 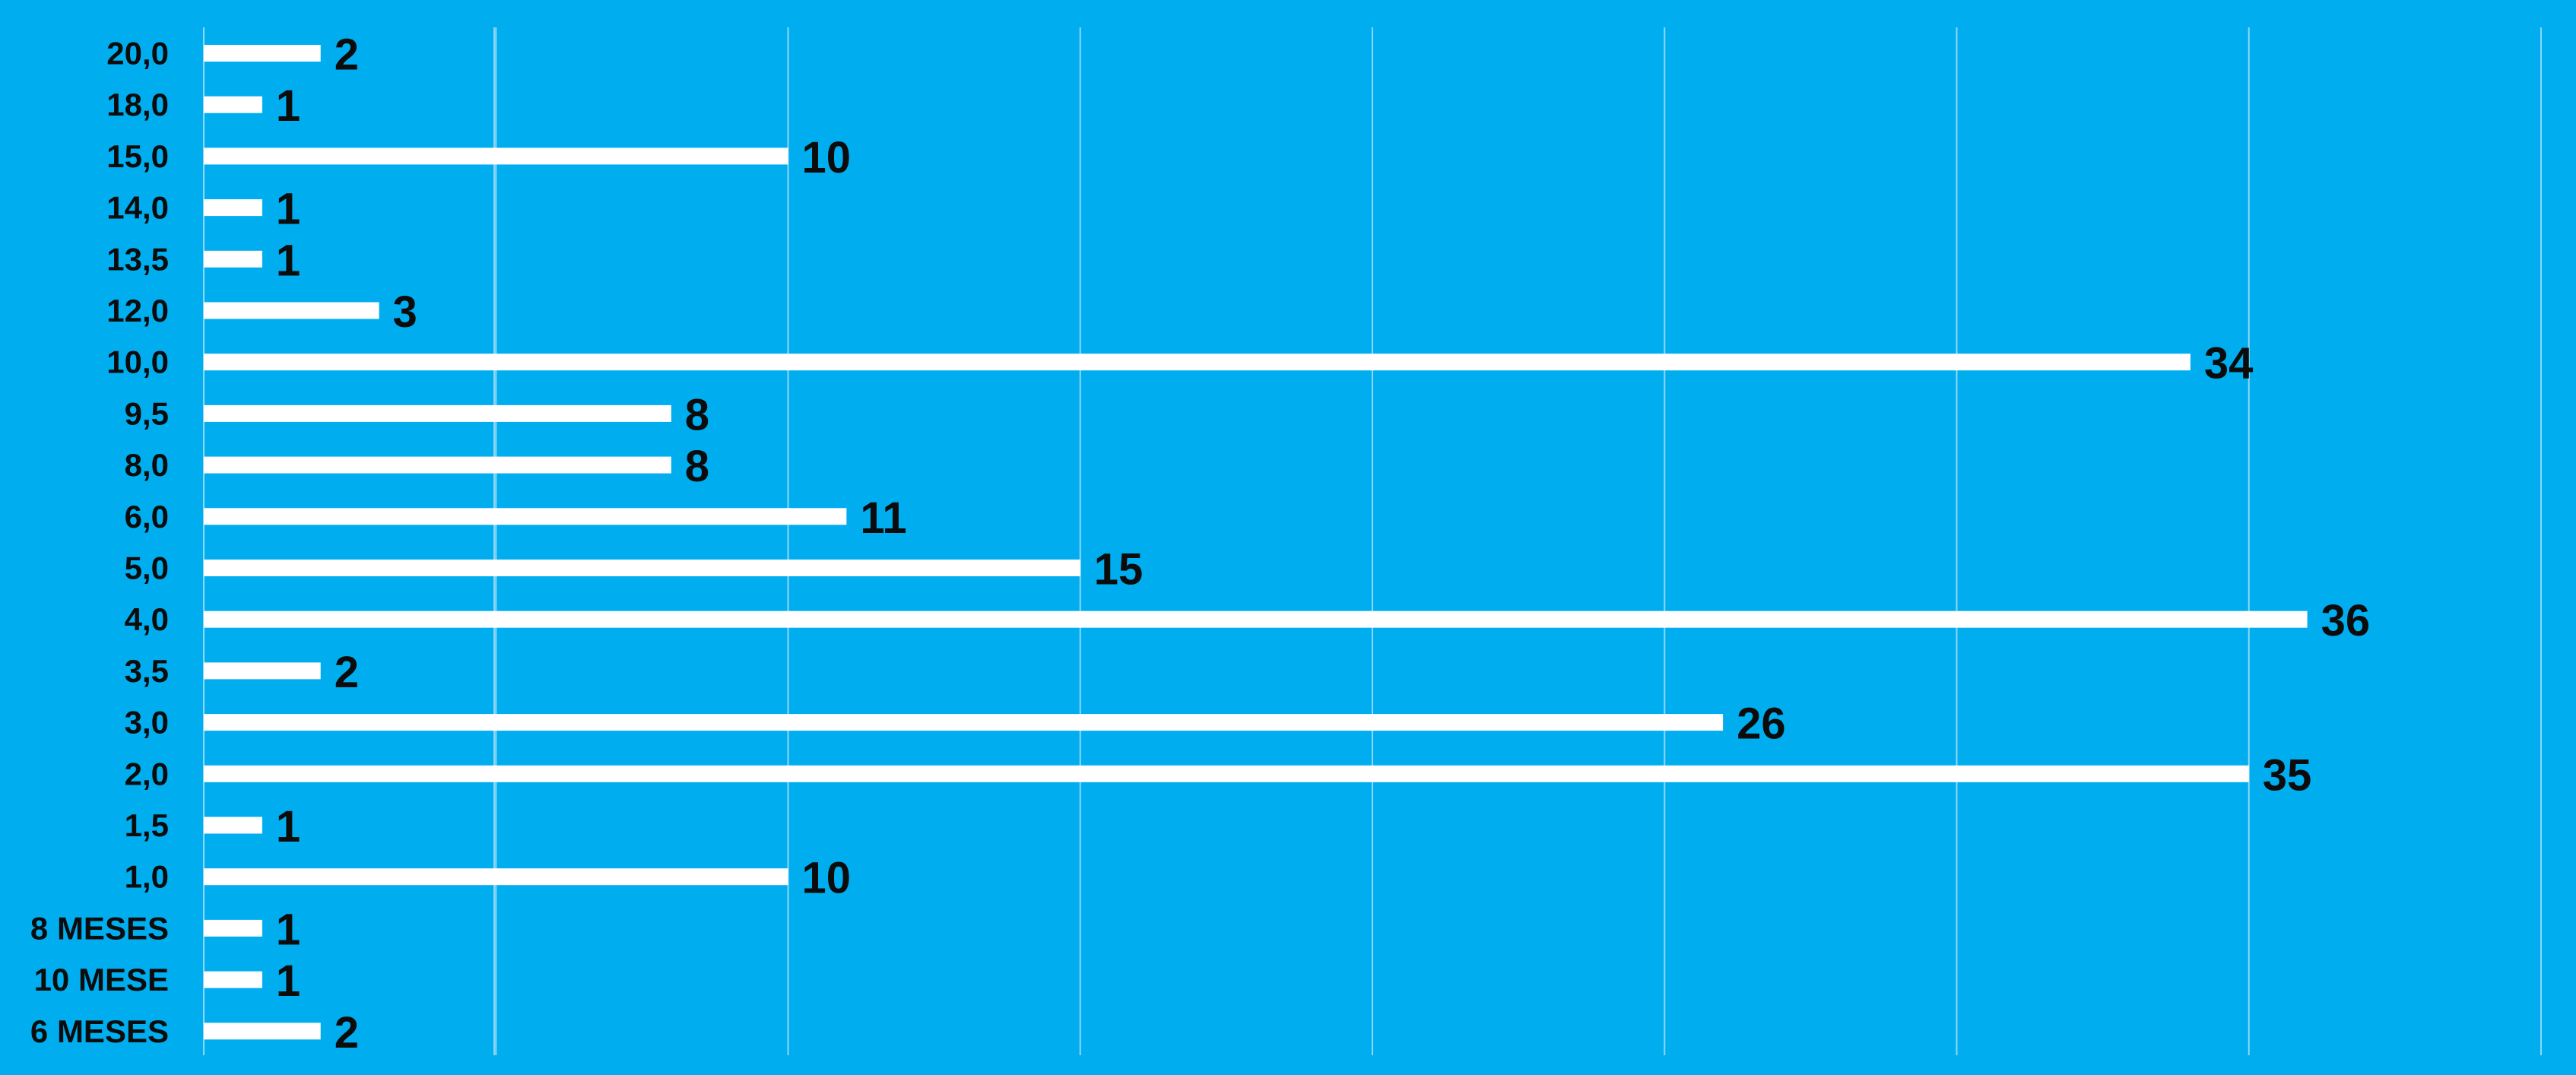 What do you see at coordinates (147, 465) in the screenshot?
I see `category-label: 8,0` at bounding box center [147, 465].